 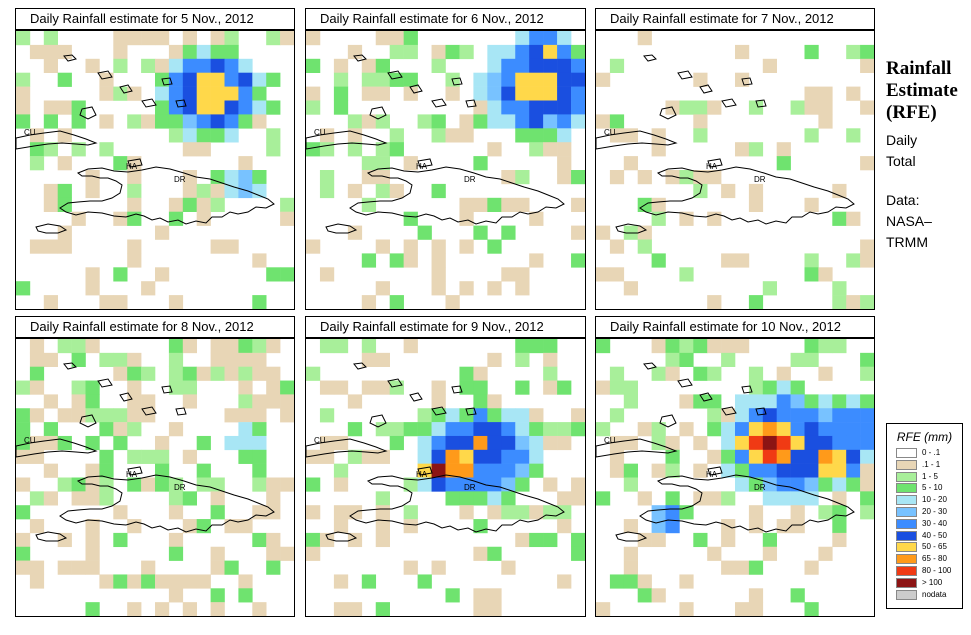 I want to click on legend-item: 5 - 10, so click(x=924, y=488).